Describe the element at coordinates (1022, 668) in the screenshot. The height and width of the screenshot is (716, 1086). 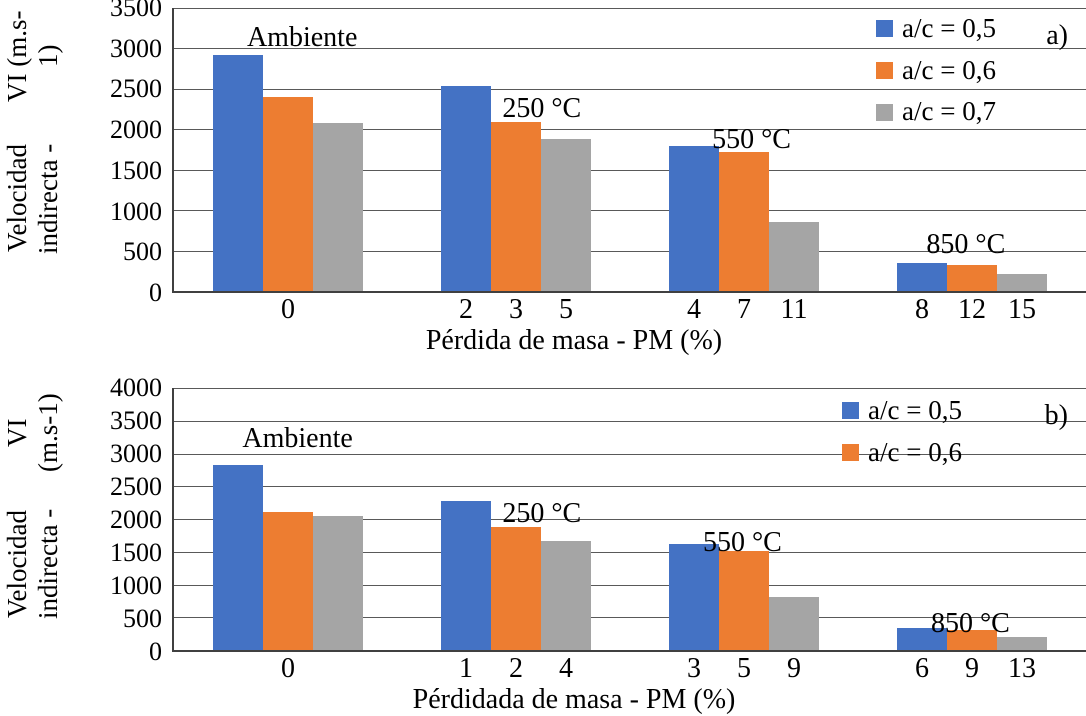
I see `x-tick-label: 13` at that location.